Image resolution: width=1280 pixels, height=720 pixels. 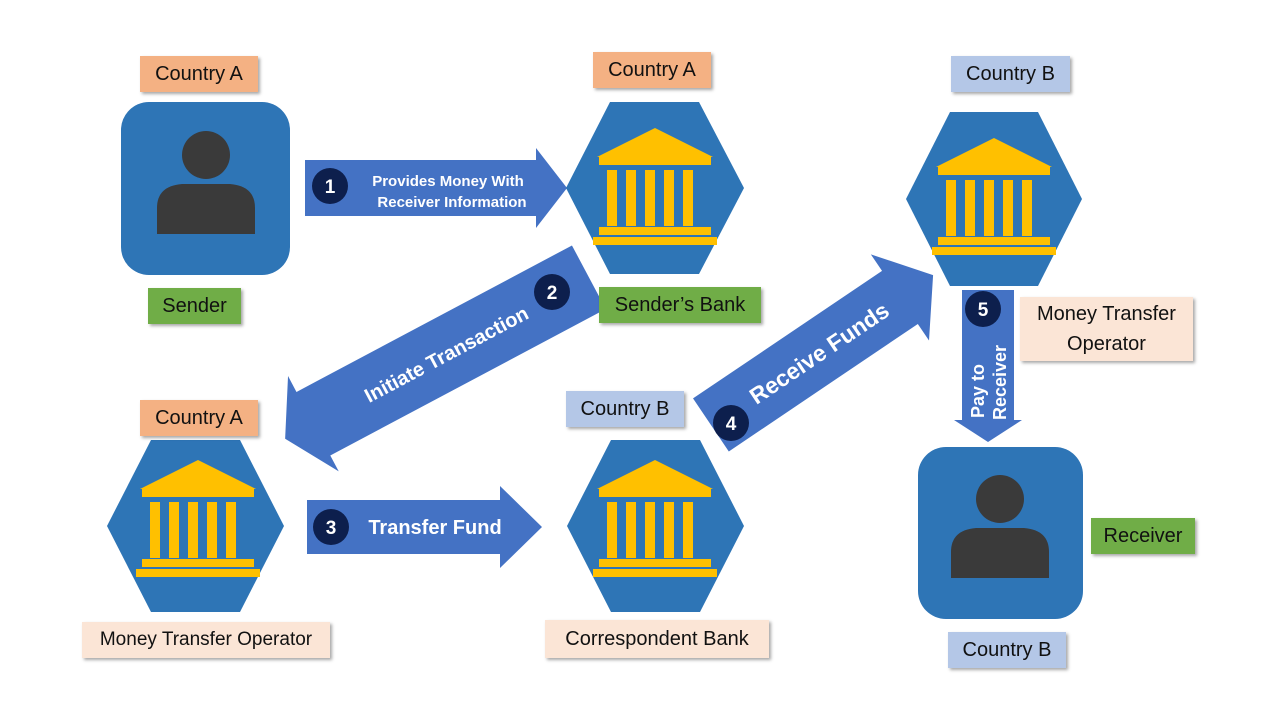 I want to click on receiver-country-label: Country B, so click(x=1007, y=650).